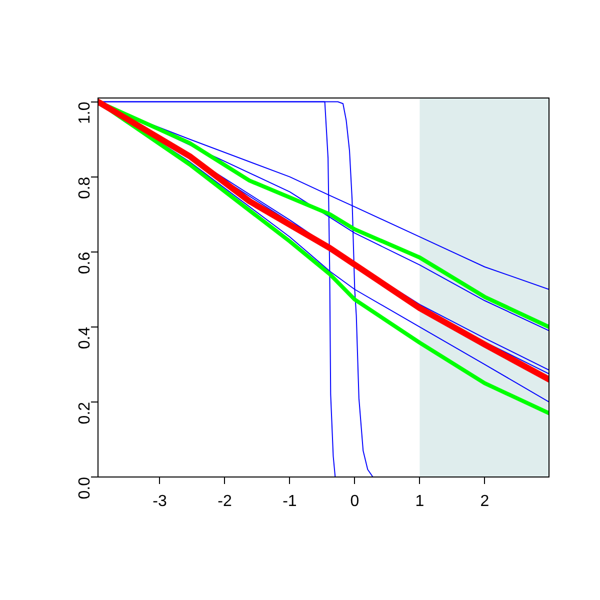 This screenshot has height=600, width=600. What do you see at coordinates (225, 501) in the screenshot?
I see `x-tick-label: -2` at bounding box center [225, 501].